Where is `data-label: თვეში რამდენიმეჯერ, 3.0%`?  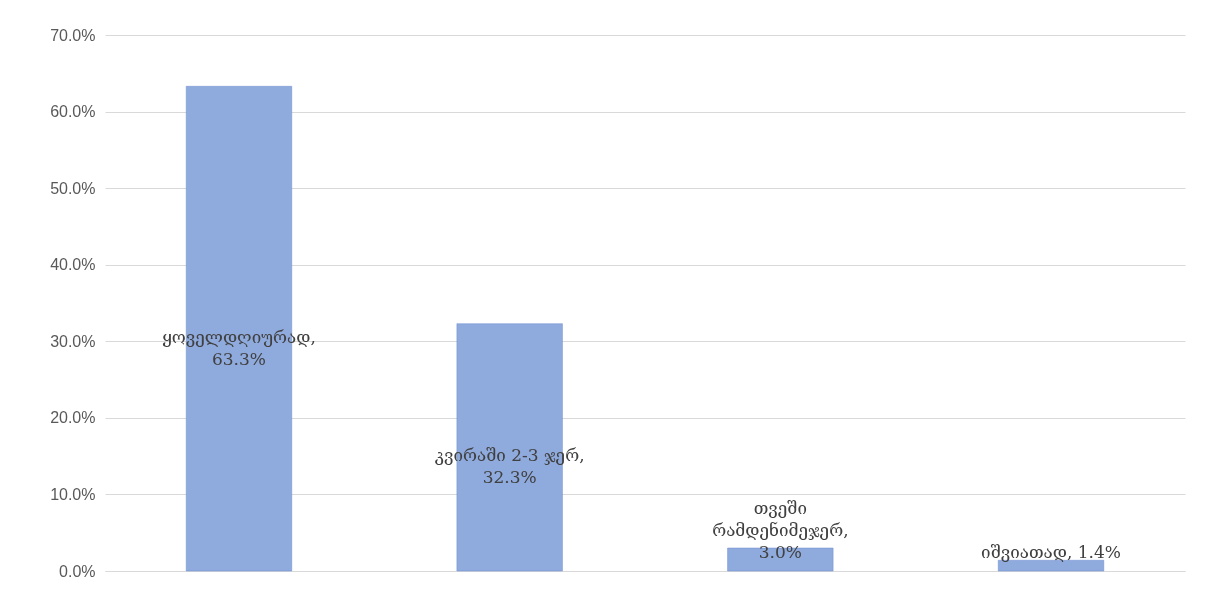
data-label: თვეში რამდენიმეჯერ, 3.0% is located at coordinates (780, 529).